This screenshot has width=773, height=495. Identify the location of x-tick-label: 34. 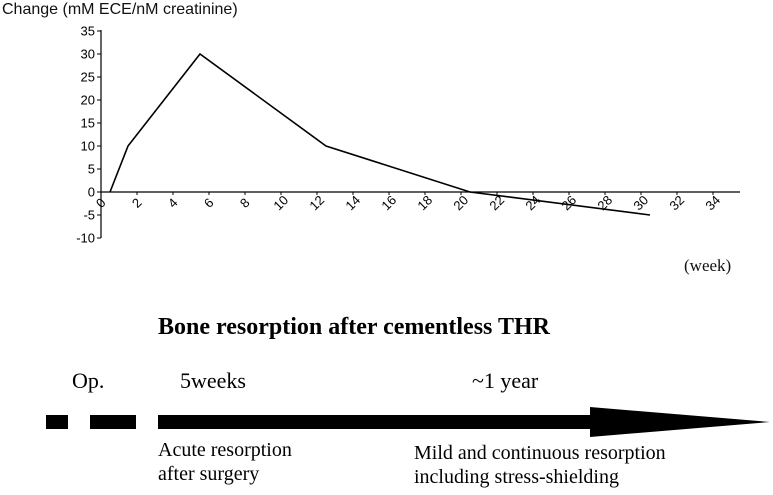
(712, 202).